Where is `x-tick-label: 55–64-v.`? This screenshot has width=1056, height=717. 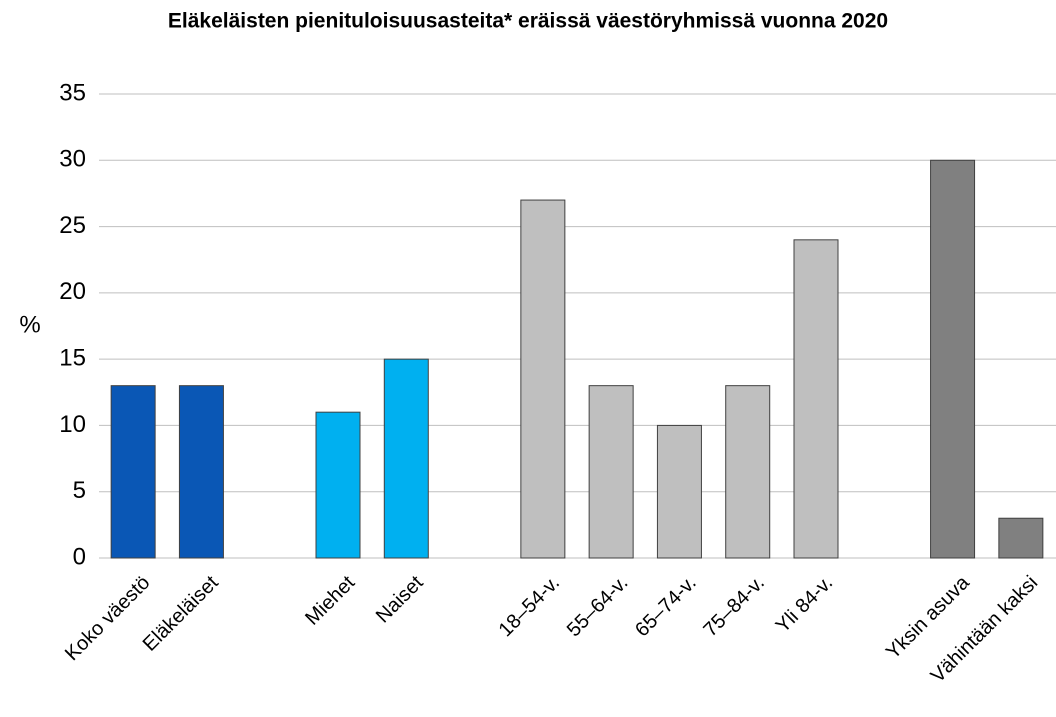
x-tick-label: 55–64-v. is located at coordinates (598, 607).